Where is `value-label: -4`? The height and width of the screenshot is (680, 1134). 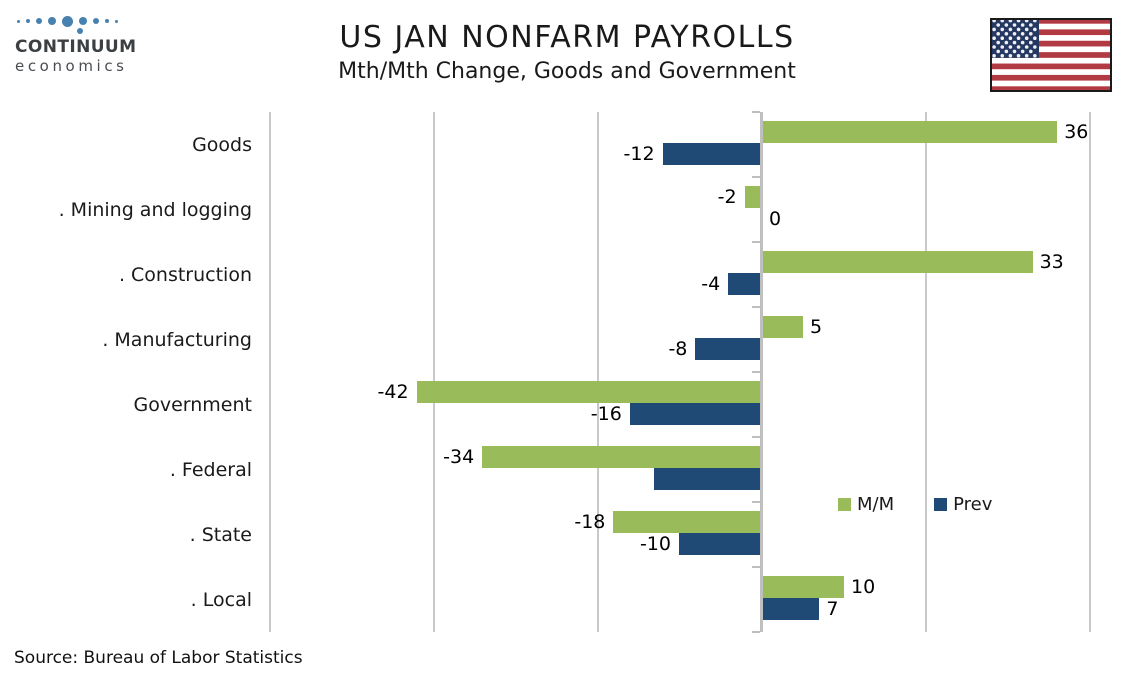
value-label: -4 is located at coordinates (711, 284).